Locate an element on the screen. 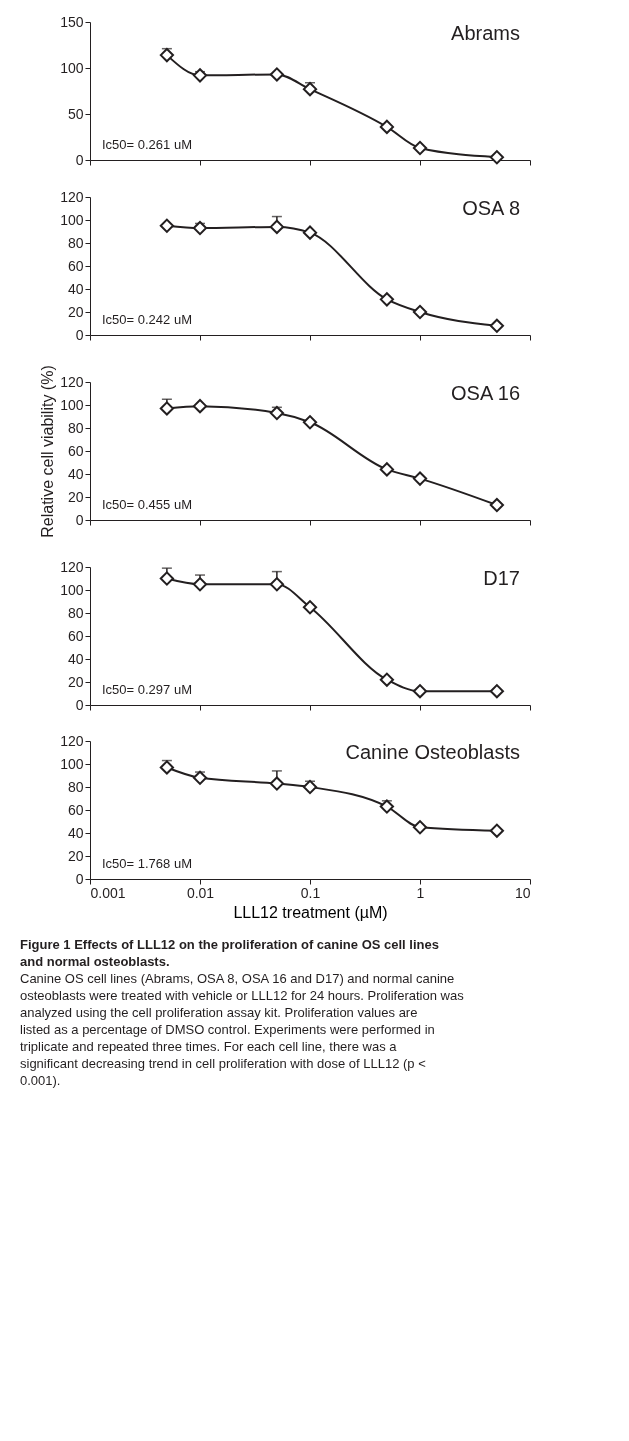 Image resolution: width=629 pixels, height=1441 pixels. annotation: Ic50= 0.261 uM is located at coordinates (147, 144).